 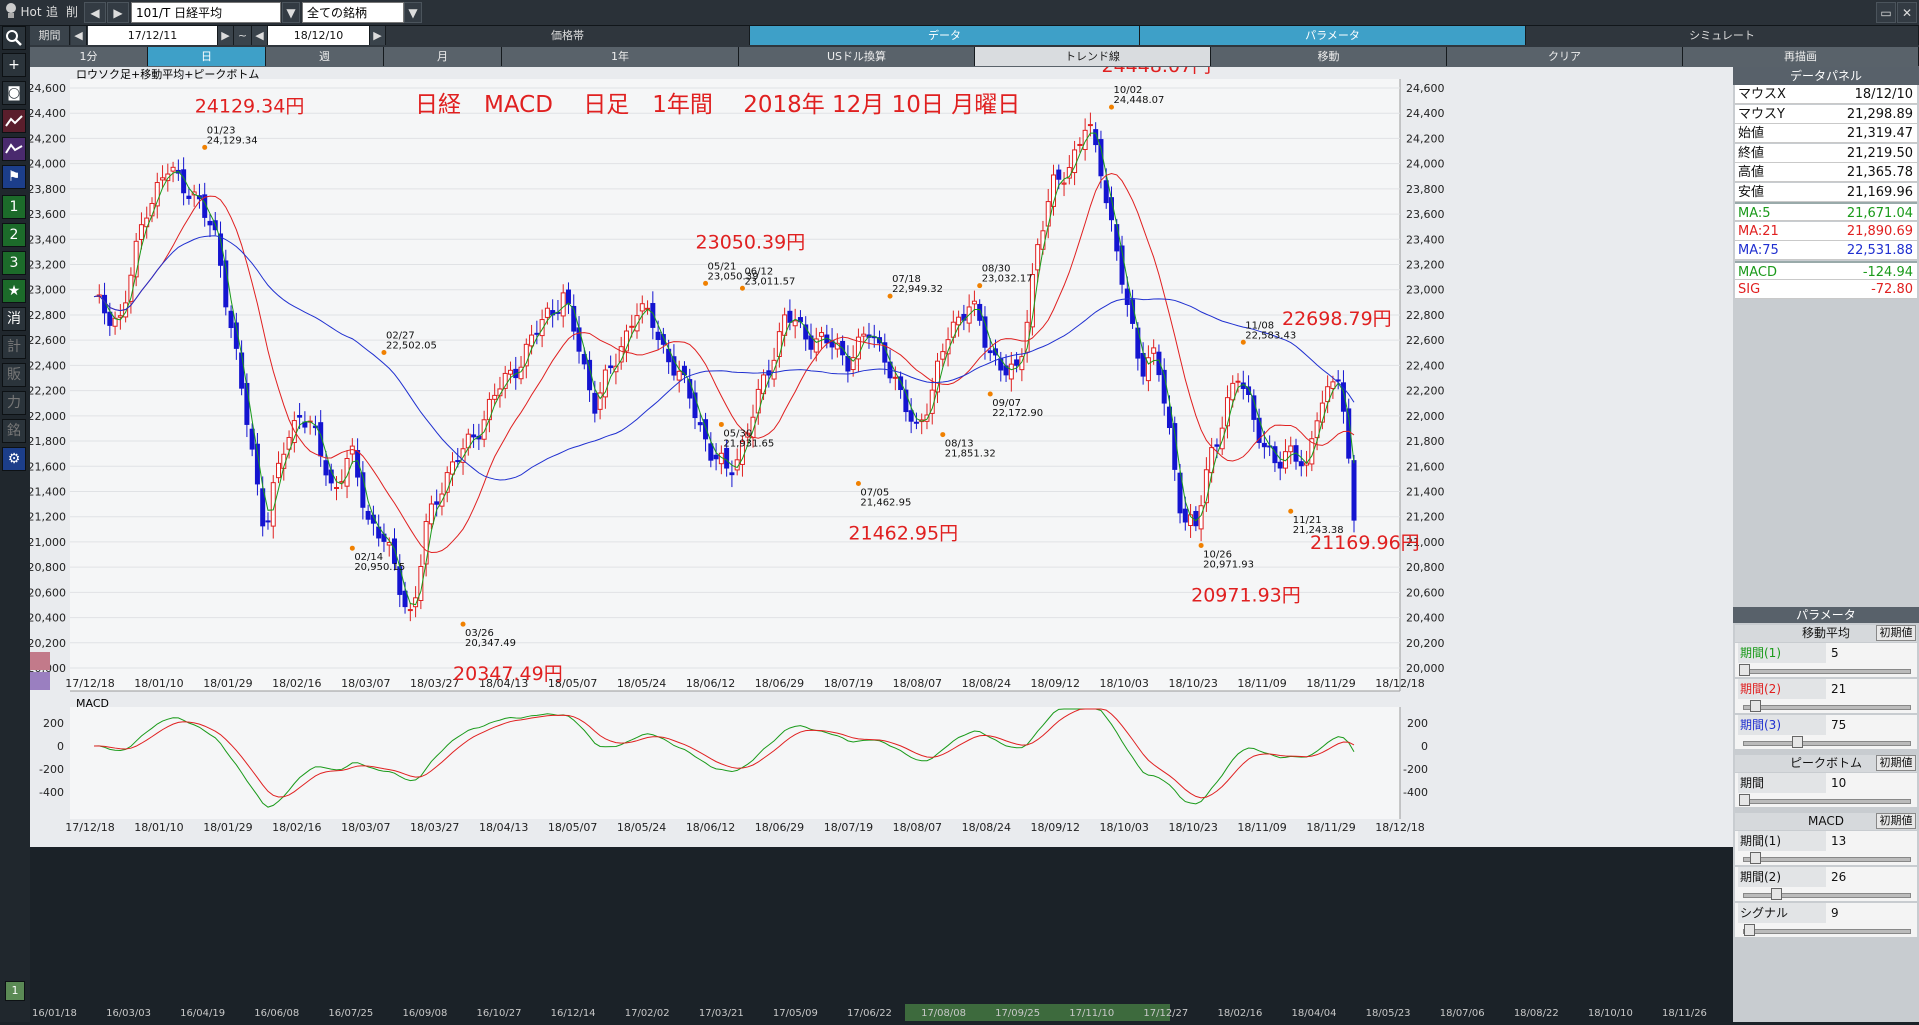 I want to click on settings-gear-icon: ⚙, so click(x=14, y=459).